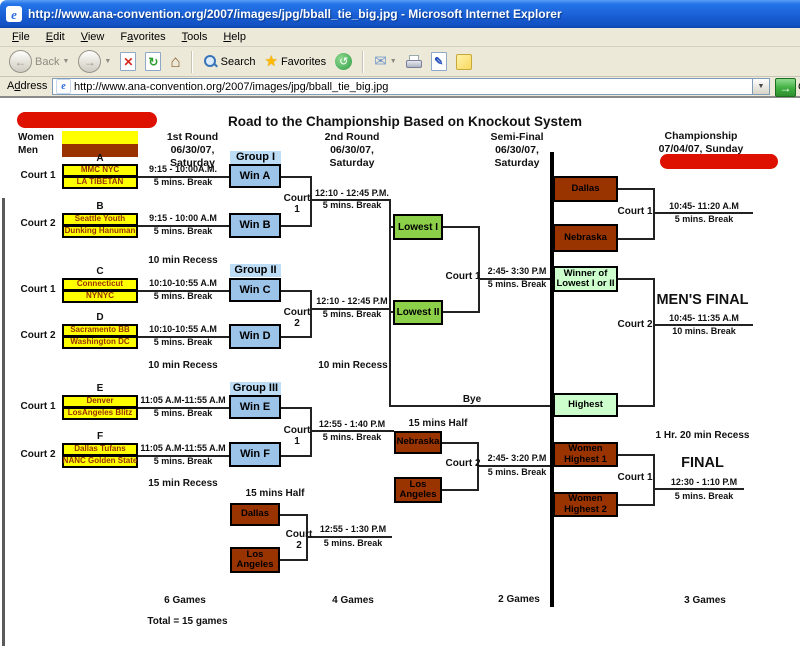  What do you see at coordinates (36, 137) in the screenshot?
I see `diagram-label: Women` at bounding box center [36, 137].